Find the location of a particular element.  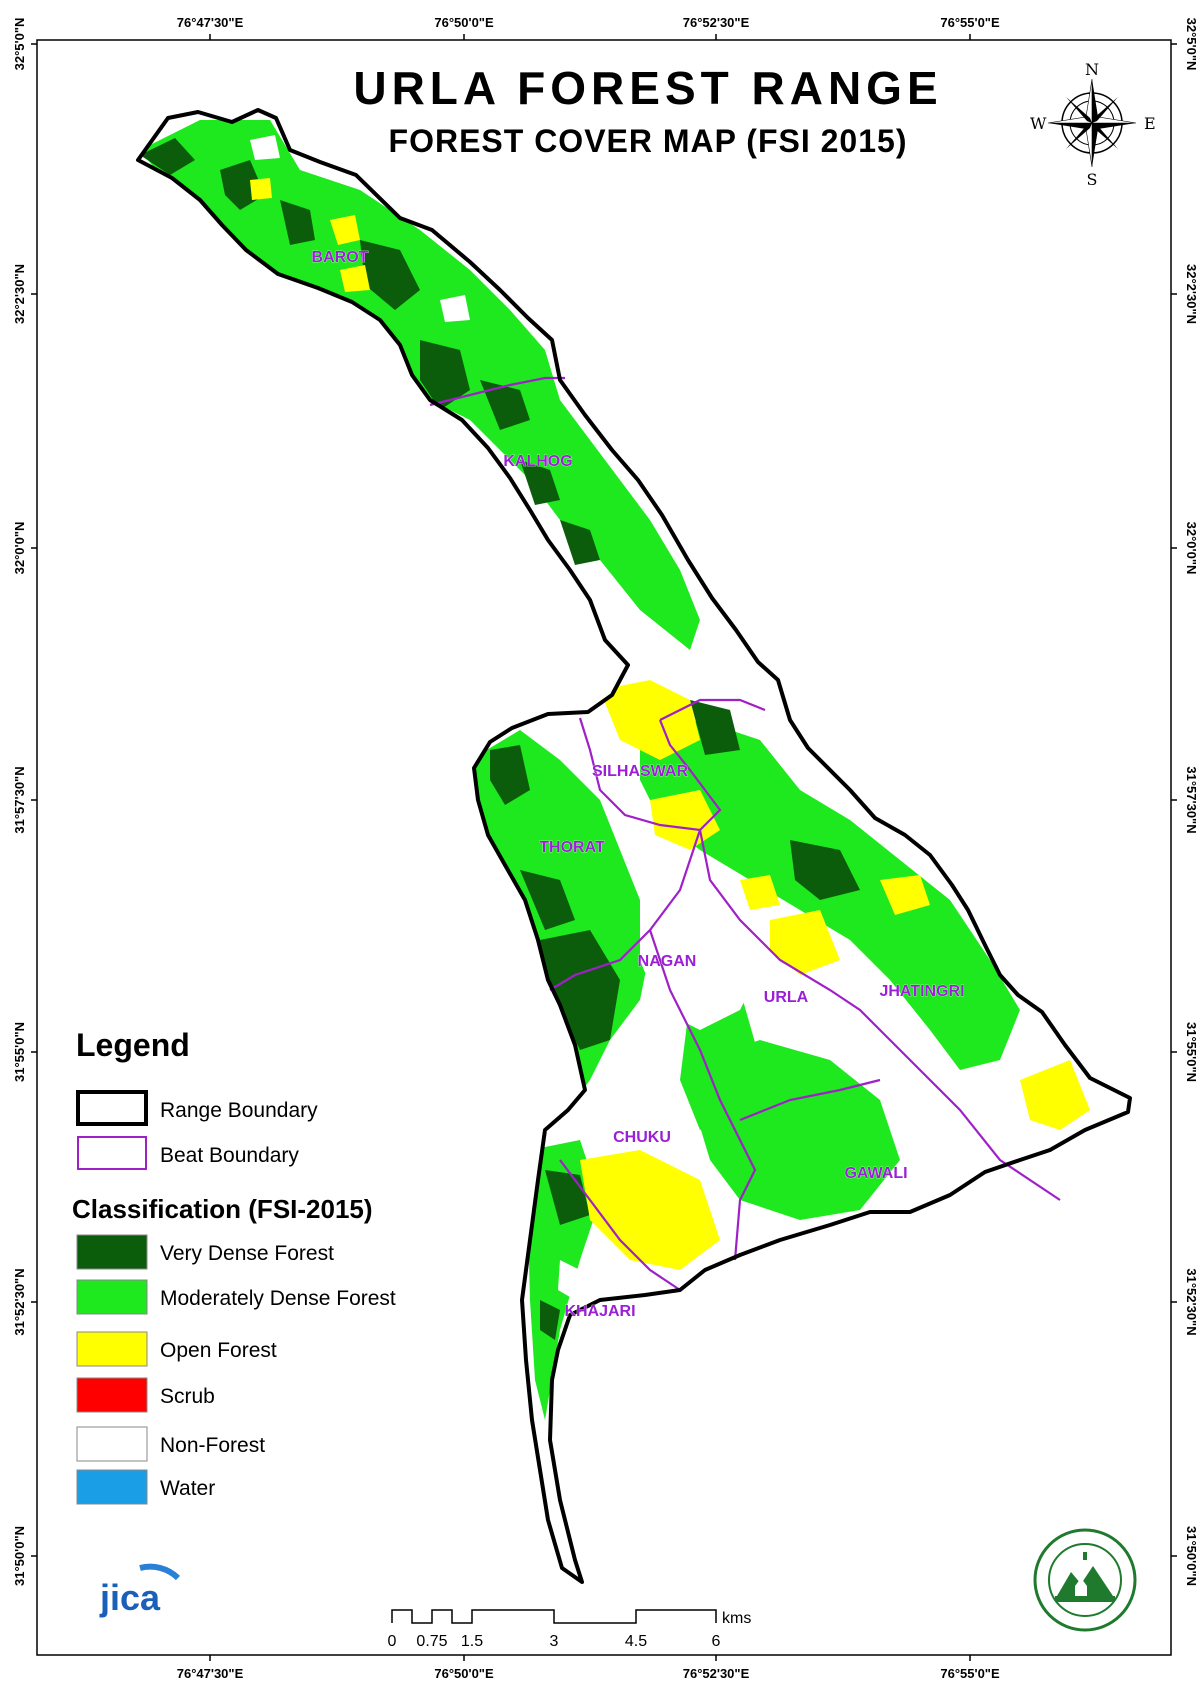

beat-label-urla: URLA is located at coordinates (786, 997).